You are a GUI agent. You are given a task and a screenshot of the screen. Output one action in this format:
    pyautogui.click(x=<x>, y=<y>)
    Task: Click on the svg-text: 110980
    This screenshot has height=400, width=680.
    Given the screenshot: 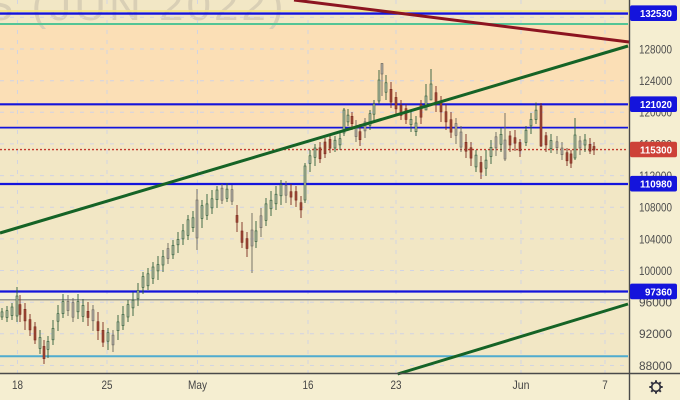 What is the action you would take?
    pyautogui.click(x=656, y=185)
    